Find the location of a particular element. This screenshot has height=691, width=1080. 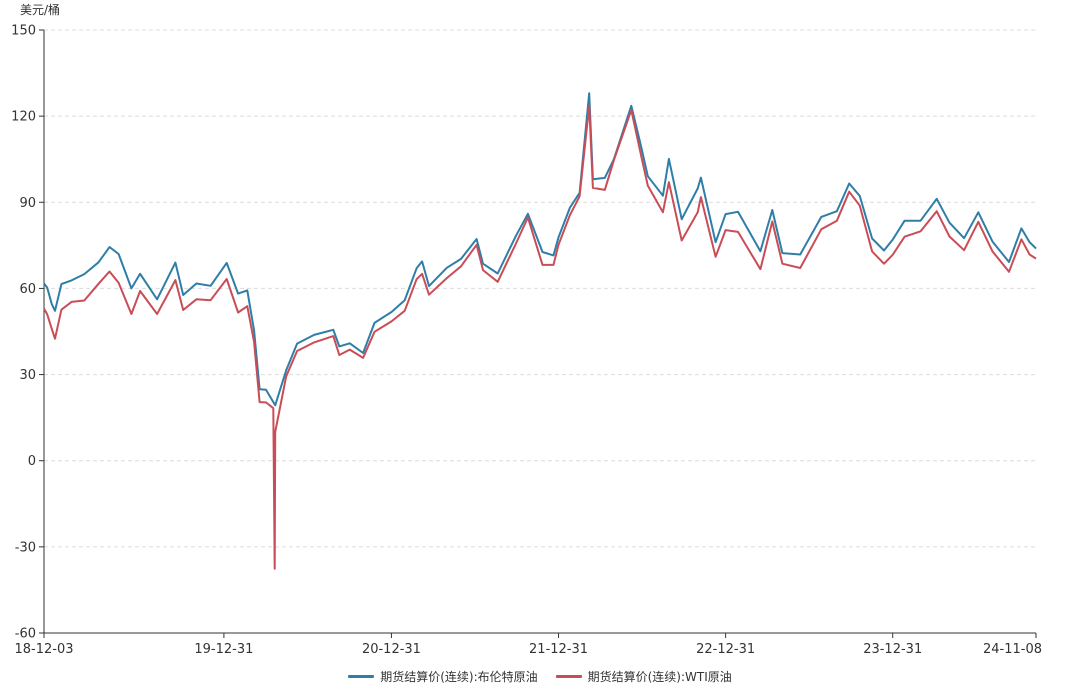

x-tick-label: 21-12-31 is located at coordinates (558, 649).